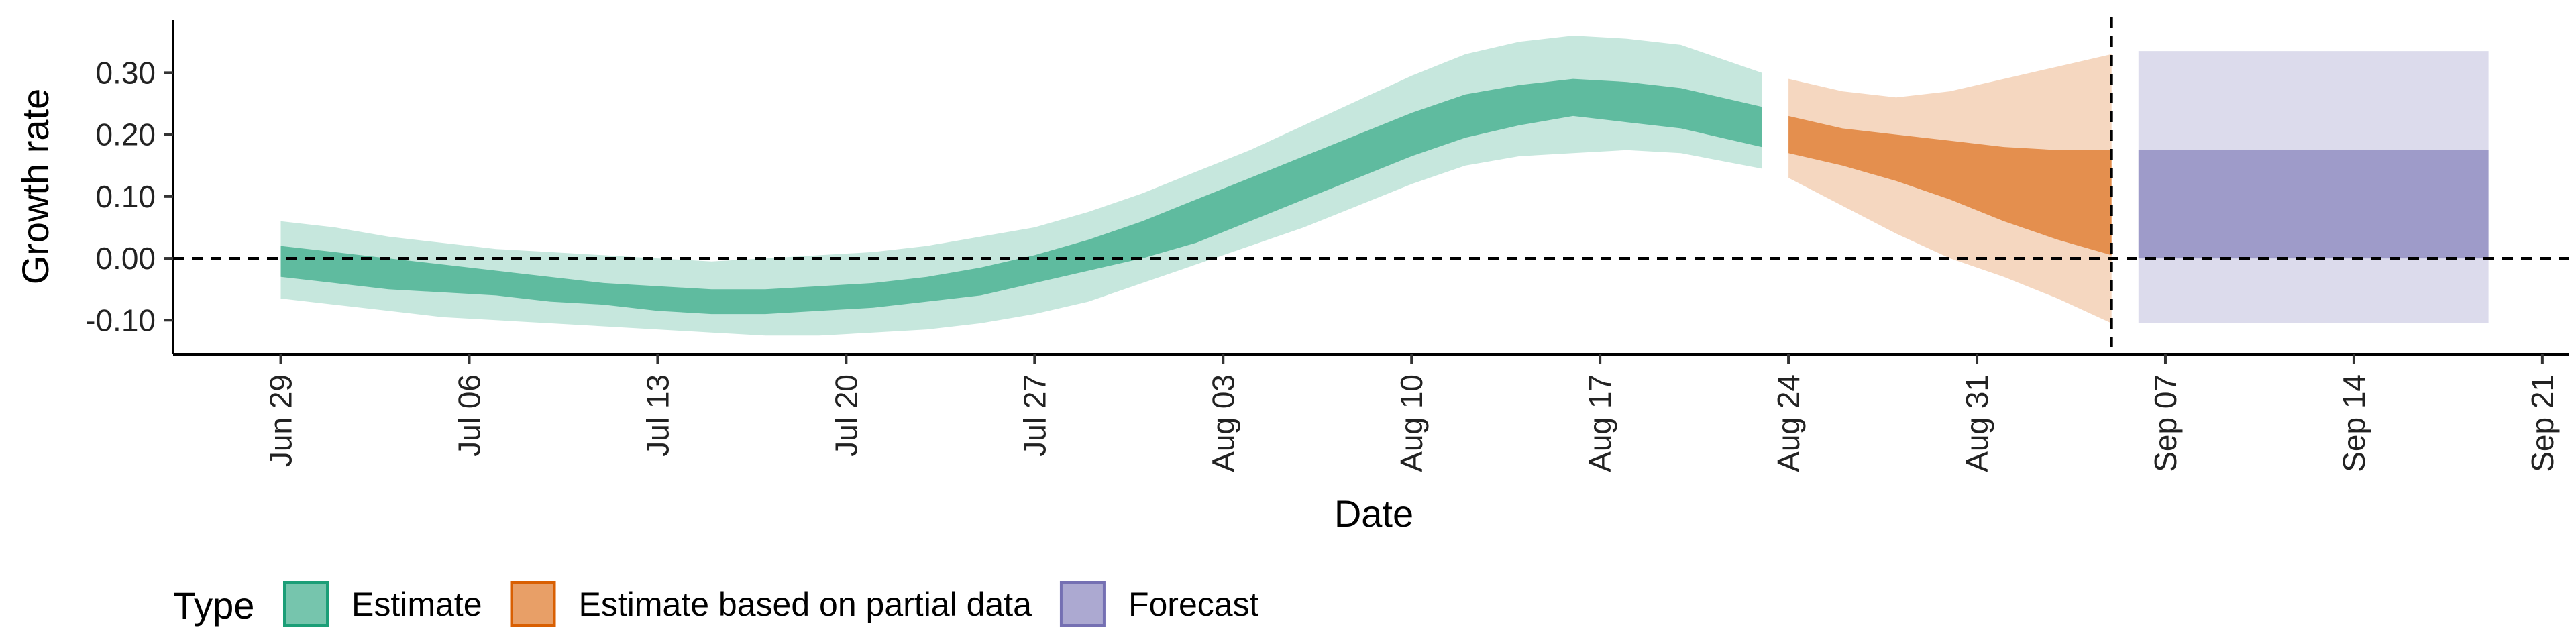 Image resolution: width=2576 pixels, height=644 pixels. Describe the element at coordinates (213, 605) in the screenshot. I see `legend-title: Type` at that location.